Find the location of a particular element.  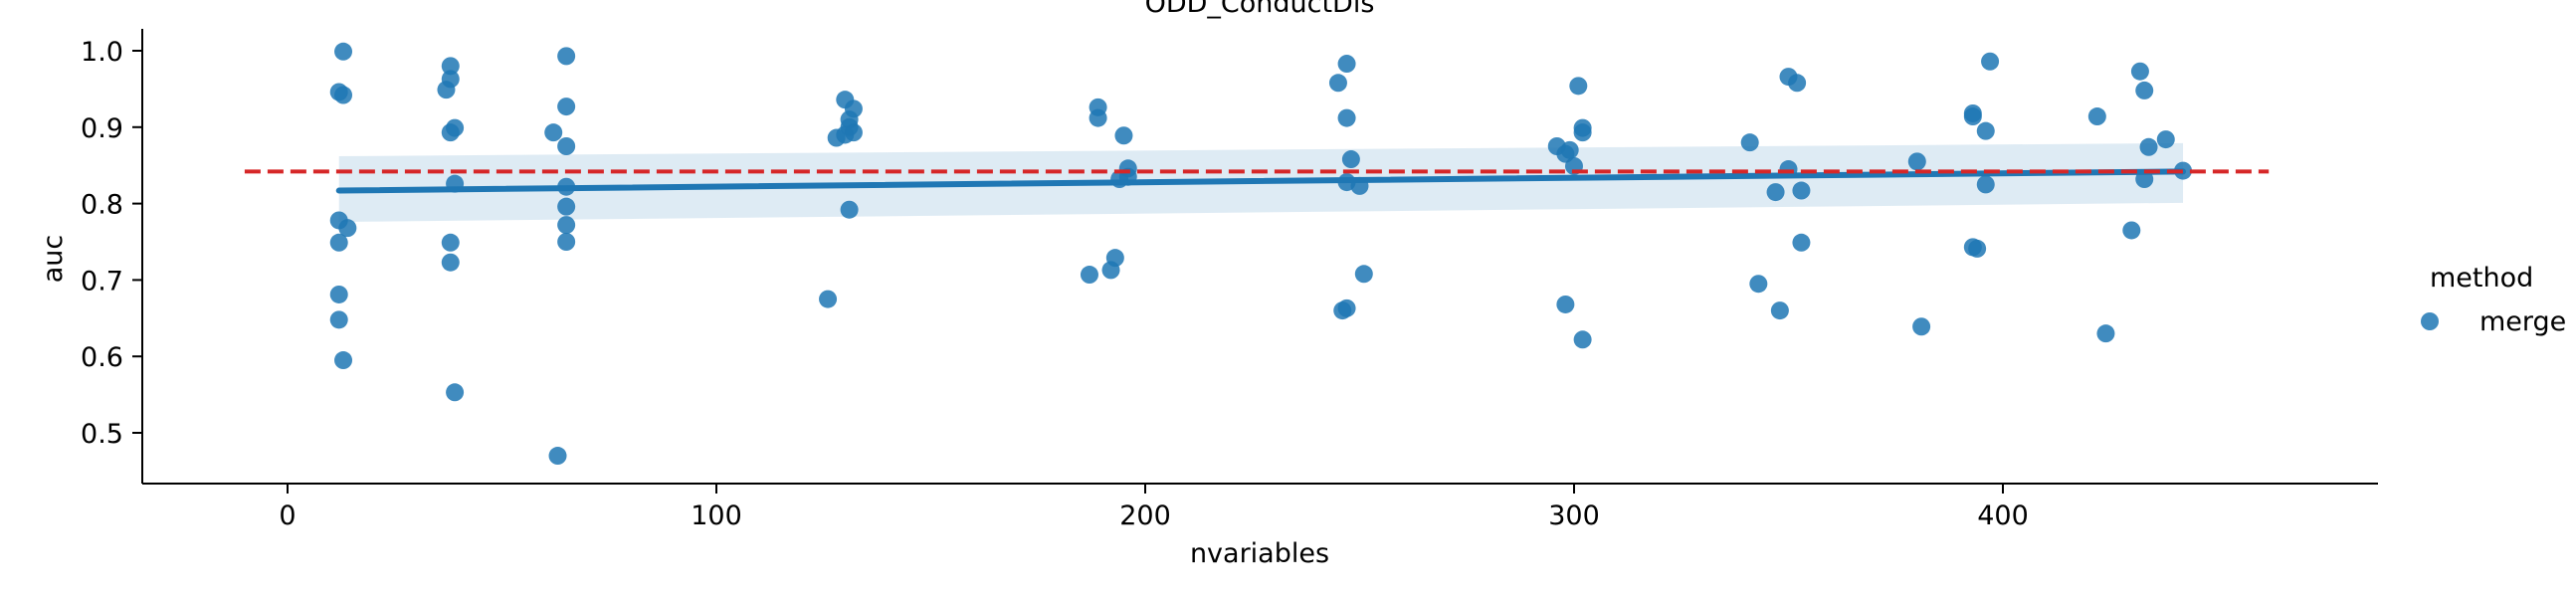

x-axis-label: nvariables is located at coordinates (1260, 553).